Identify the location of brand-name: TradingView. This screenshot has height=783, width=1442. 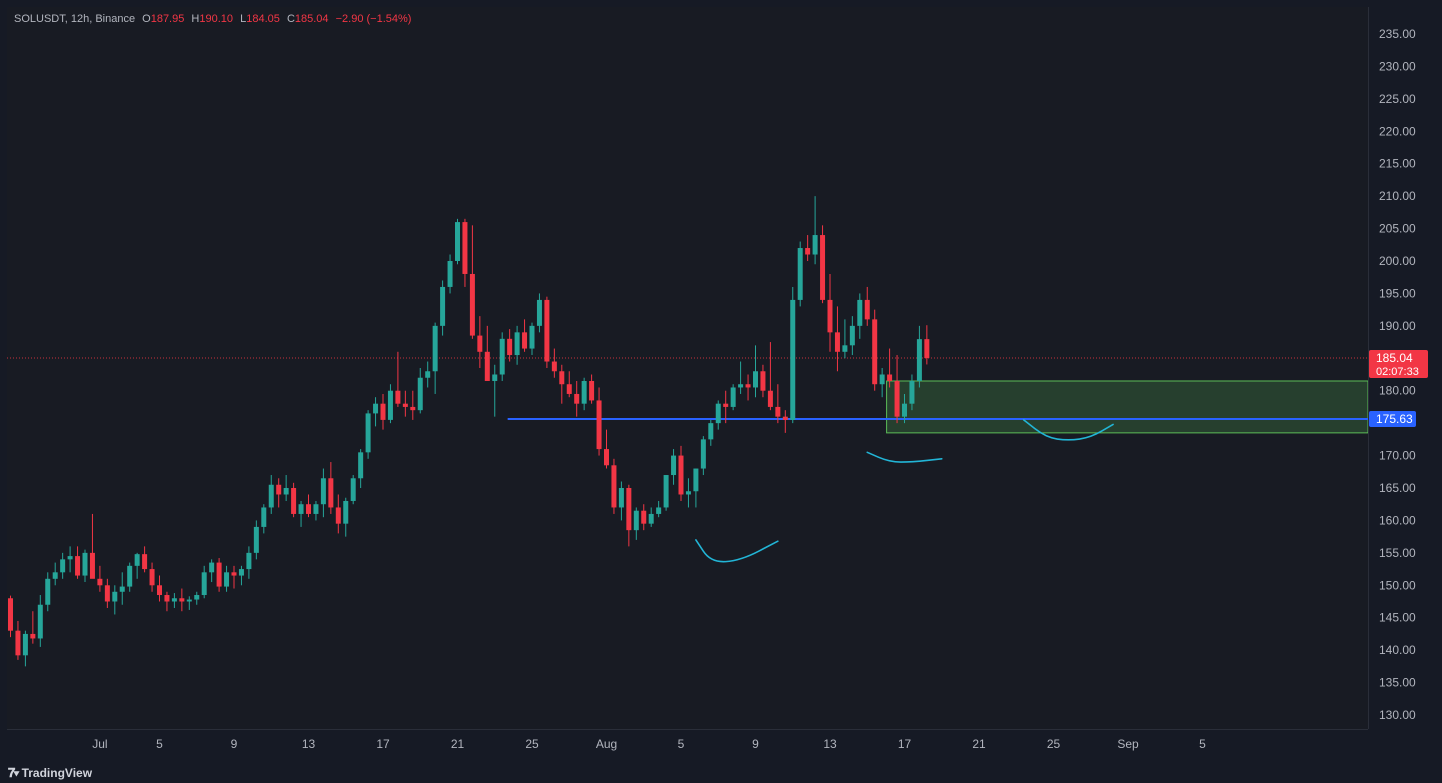
(57, 773).